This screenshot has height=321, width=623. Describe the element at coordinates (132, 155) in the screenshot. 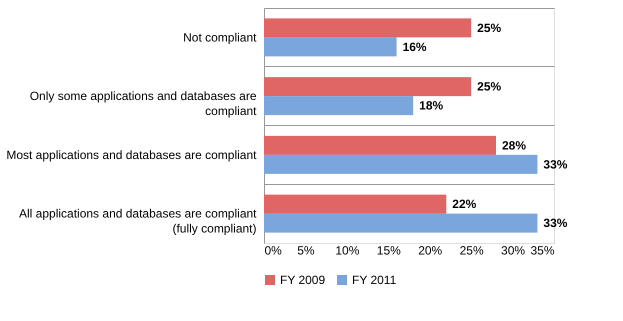

I see `y-tick-label: Most applications and databases are compliant` at that location.